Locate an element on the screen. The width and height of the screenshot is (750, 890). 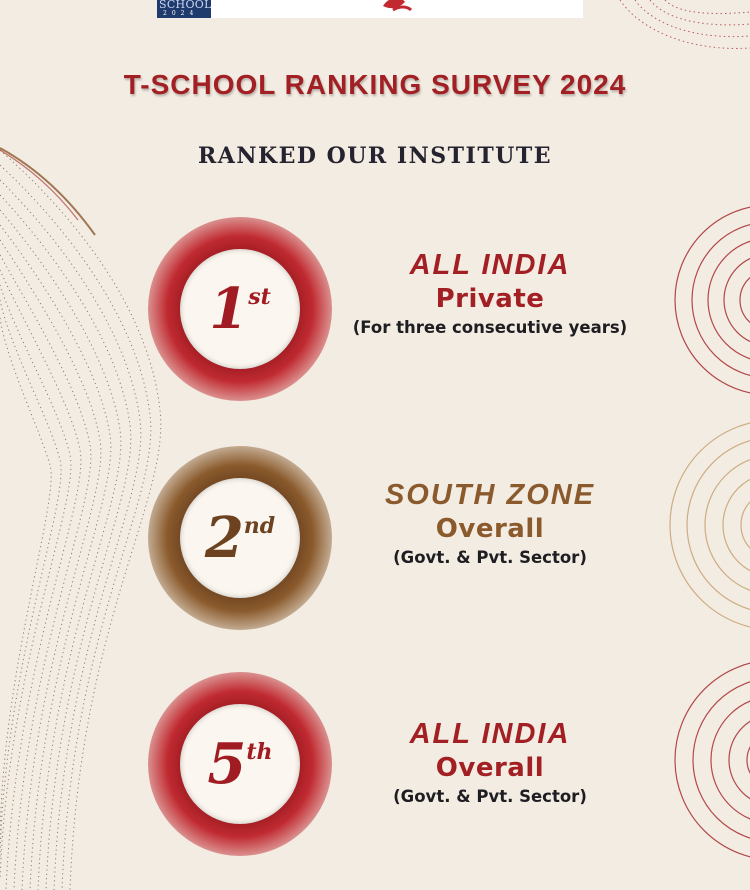
rank-category: Private is located at coordinates (490, 299).